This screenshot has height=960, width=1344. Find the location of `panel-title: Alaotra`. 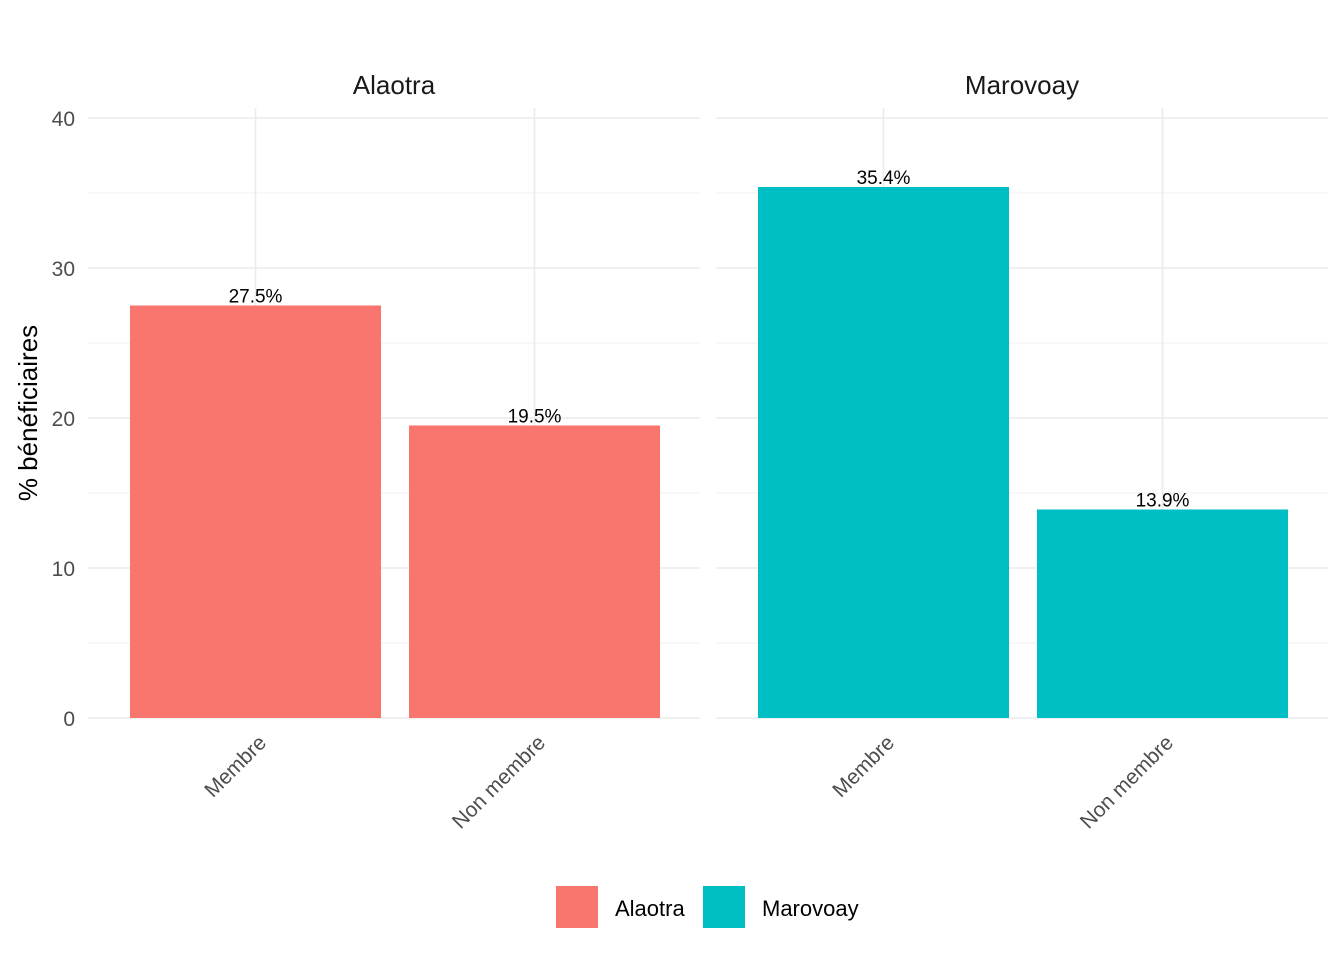

panel-title: Alaotra is located at coordinates (394, 85).